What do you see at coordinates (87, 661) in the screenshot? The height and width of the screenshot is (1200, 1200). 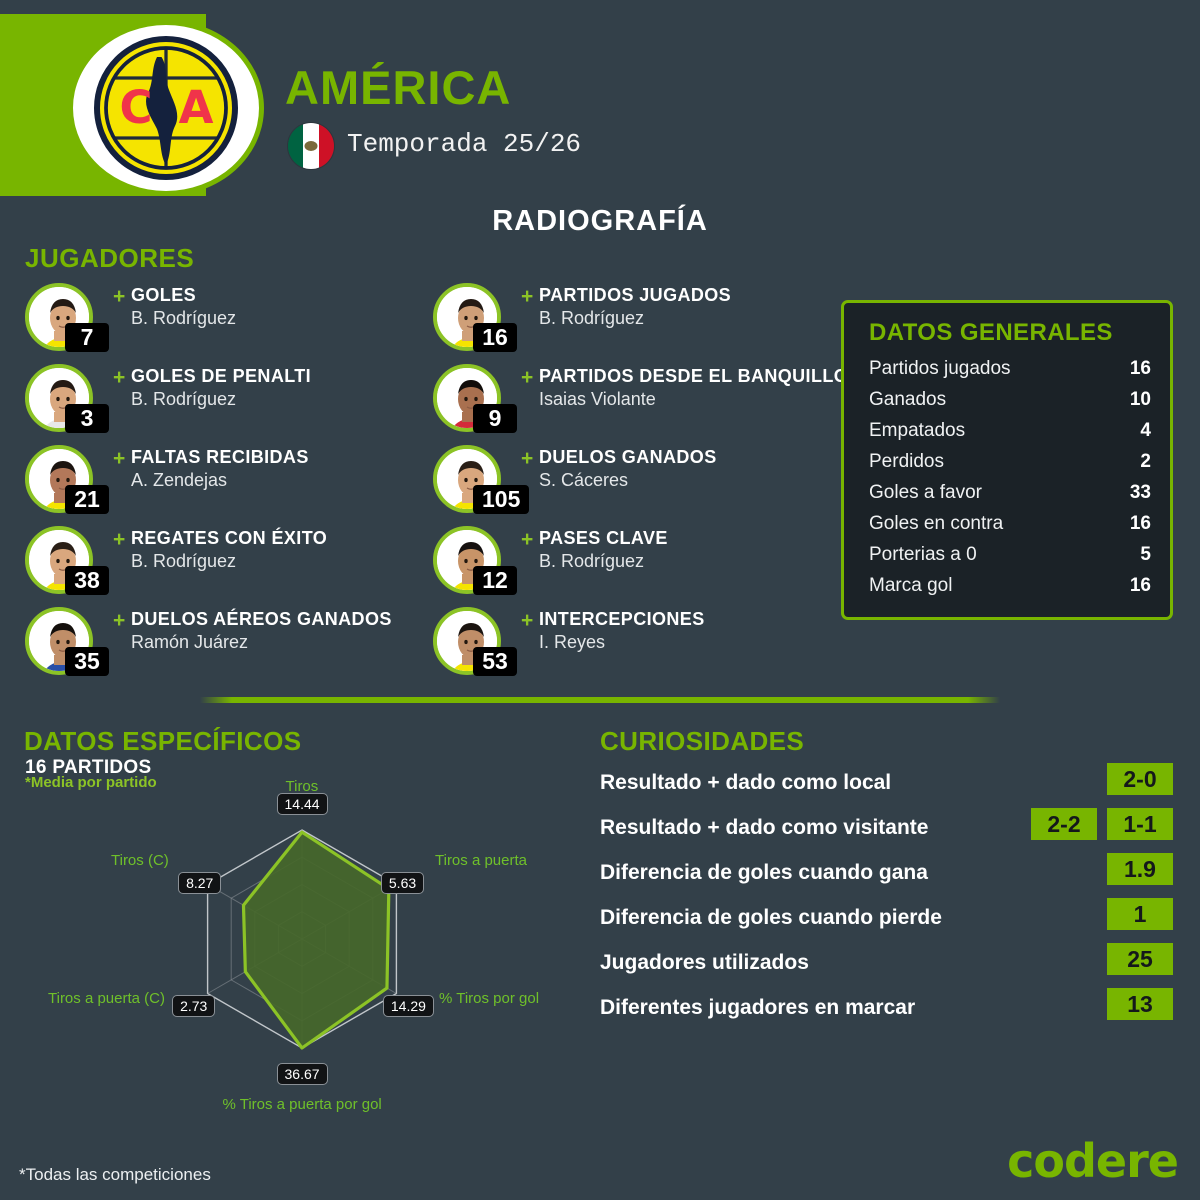 I see `player-stat-value-badge: 35` at bounding box center [87, 661].